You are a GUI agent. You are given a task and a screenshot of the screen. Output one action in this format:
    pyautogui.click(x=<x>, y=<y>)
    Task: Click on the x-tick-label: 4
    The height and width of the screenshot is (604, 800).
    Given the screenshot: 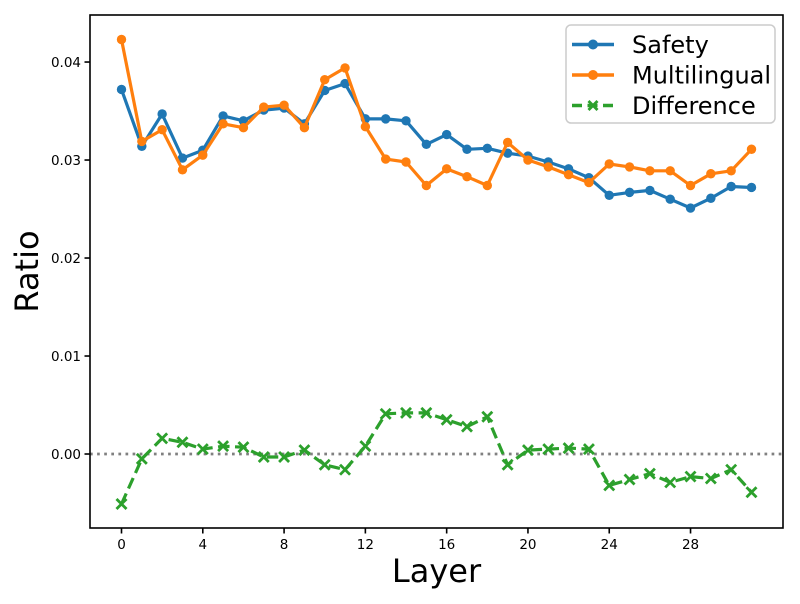 What is the action you would take?
    pyautogui.click(x=202, y=545)
    